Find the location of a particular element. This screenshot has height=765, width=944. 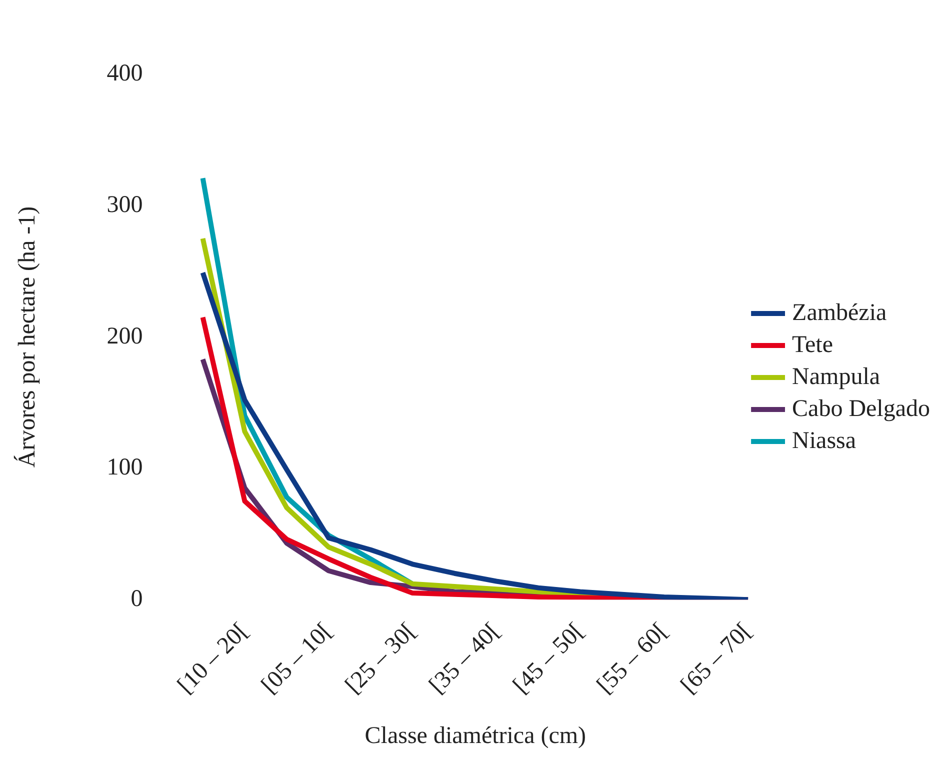

x-tick-label: [35 – 40[ is located at coordinates (465, 658).